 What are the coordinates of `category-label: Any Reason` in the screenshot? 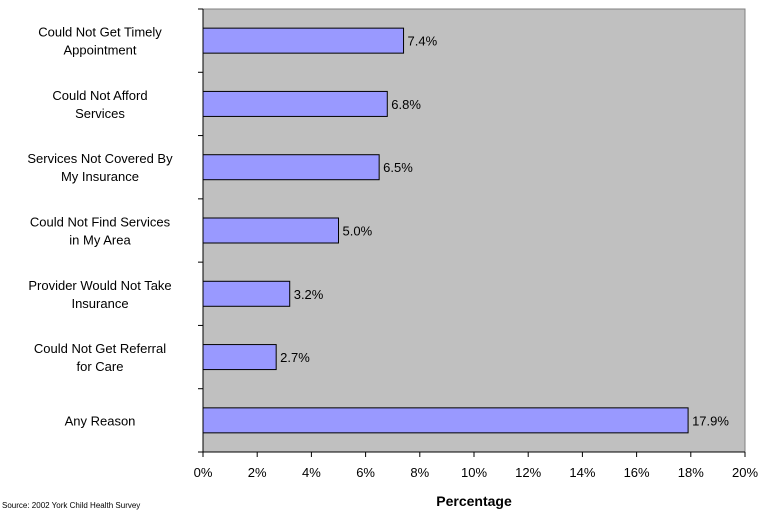 It's located at (100, 420).